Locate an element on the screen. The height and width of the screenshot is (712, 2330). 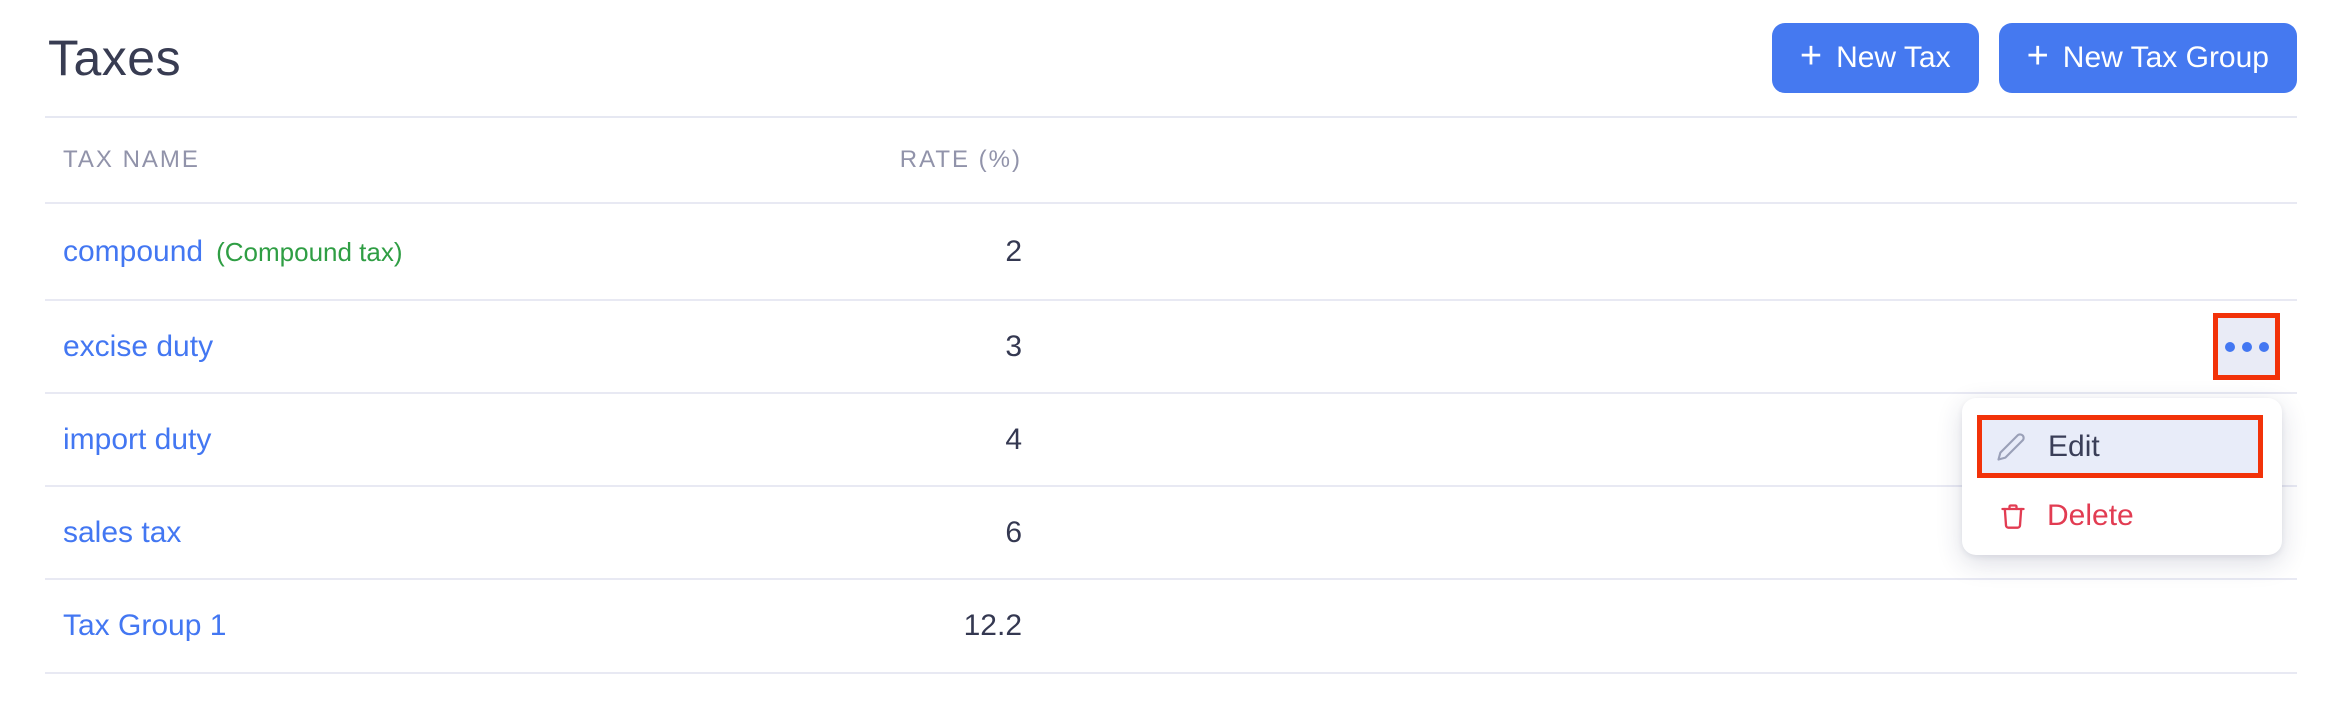
new-tax-button: + New Tax is located at coordinates (1875, 58).